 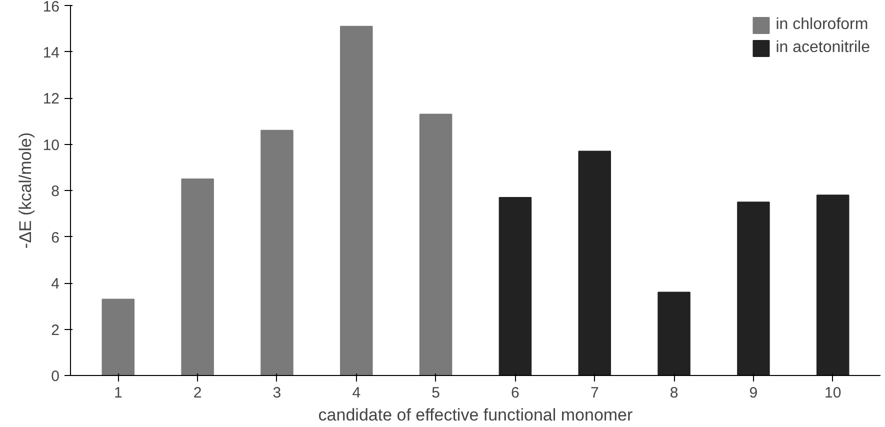 What do you see at coordinates (51, 99) in the screenshot?
I see `y-tick-label: 12` at bounding box center [51, 99].